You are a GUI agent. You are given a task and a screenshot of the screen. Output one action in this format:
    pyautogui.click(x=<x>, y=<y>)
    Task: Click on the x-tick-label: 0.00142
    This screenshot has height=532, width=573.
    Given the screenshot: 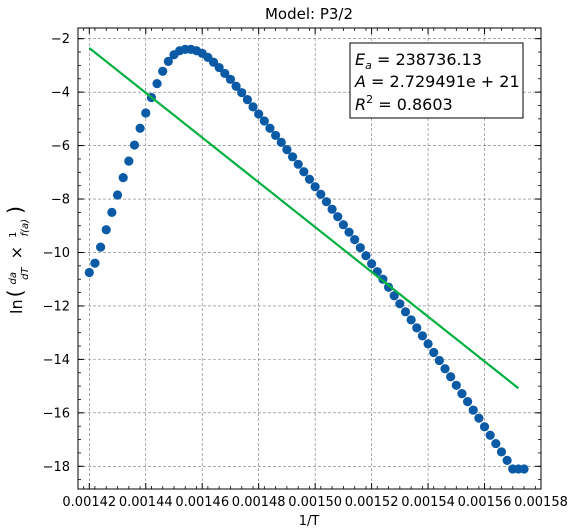 What is the action you would take?
    pyautogui.click(x=89, y=502)
    